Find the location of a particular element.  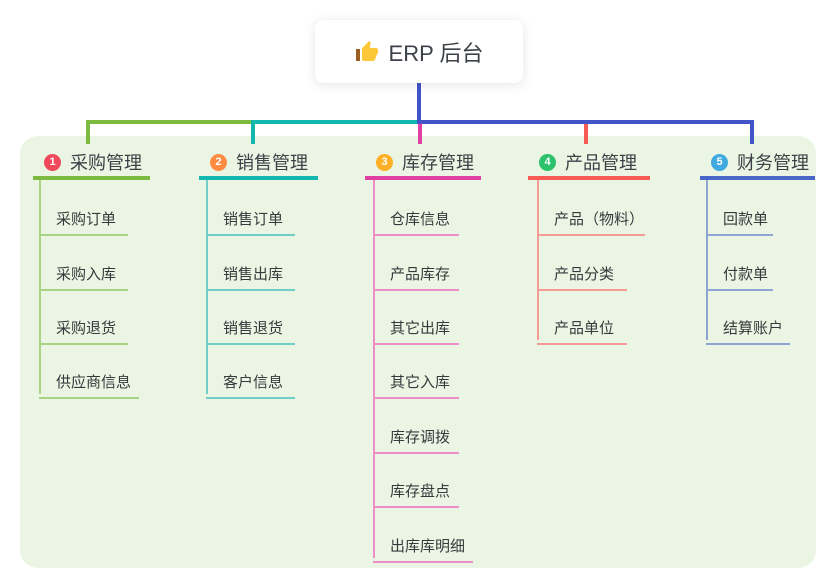

child-node: 销售退货 is located at coordinates (250, 328).